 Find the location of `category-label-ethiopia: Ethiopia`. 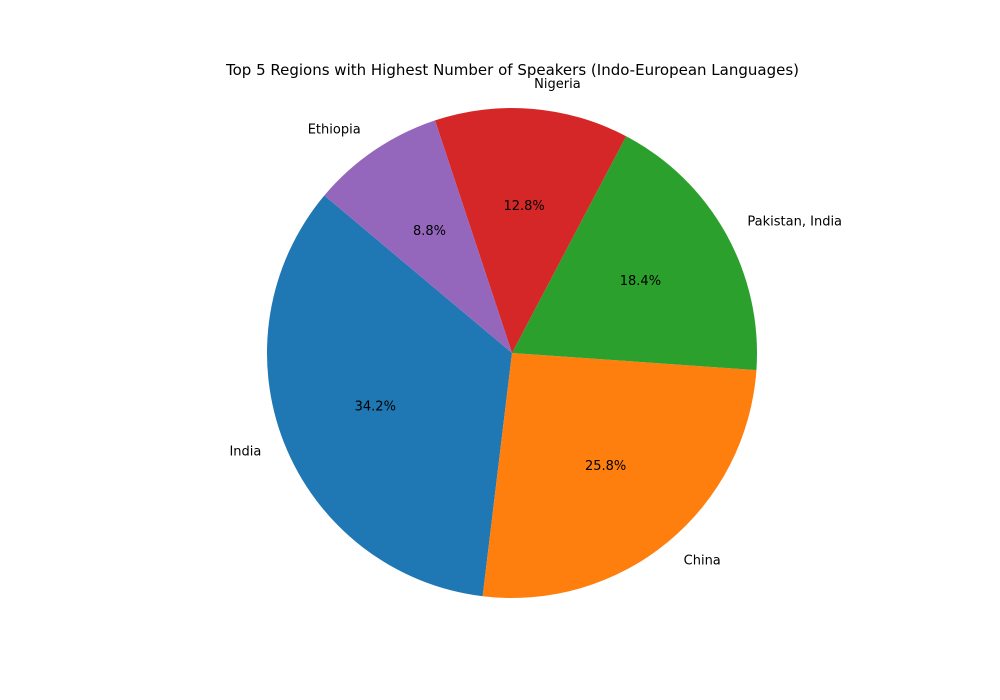

category-label-ethiopia: Ethiopia is located at coordinates (334, 129).